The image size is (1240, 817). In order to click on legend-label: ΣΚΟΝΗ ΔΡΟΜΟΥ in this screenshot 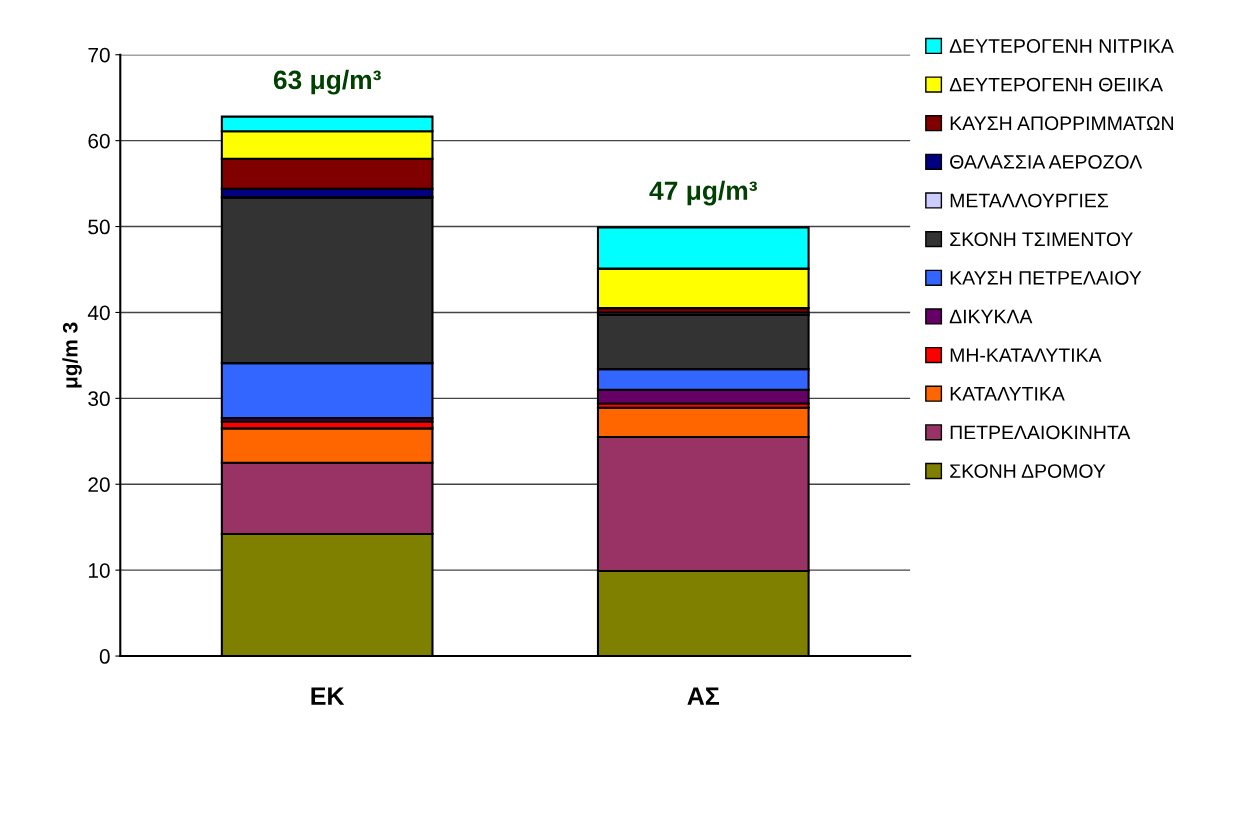, I will do `click(1028, 471)`.